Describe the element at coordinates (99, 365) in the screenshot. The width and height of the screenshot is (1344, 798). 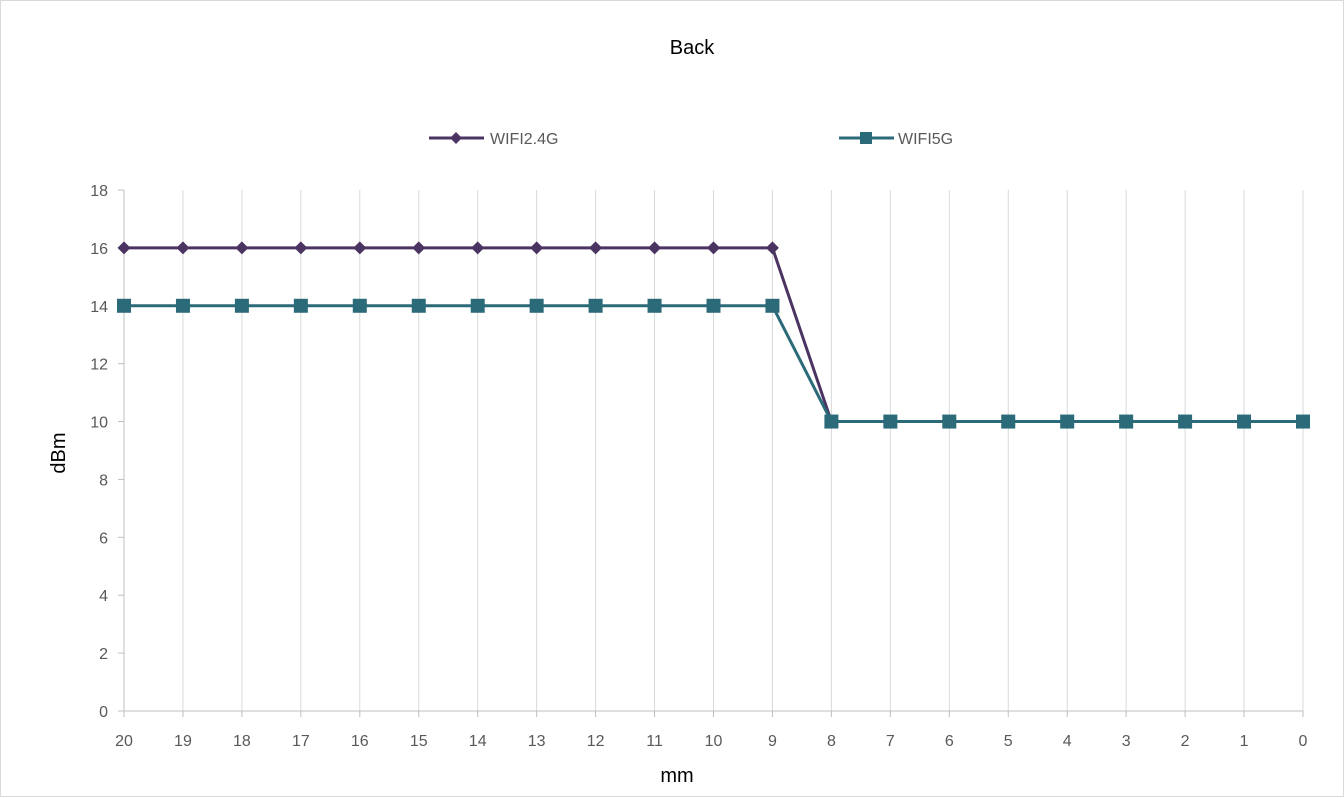
I see `y-tick-label: 12` at that location.